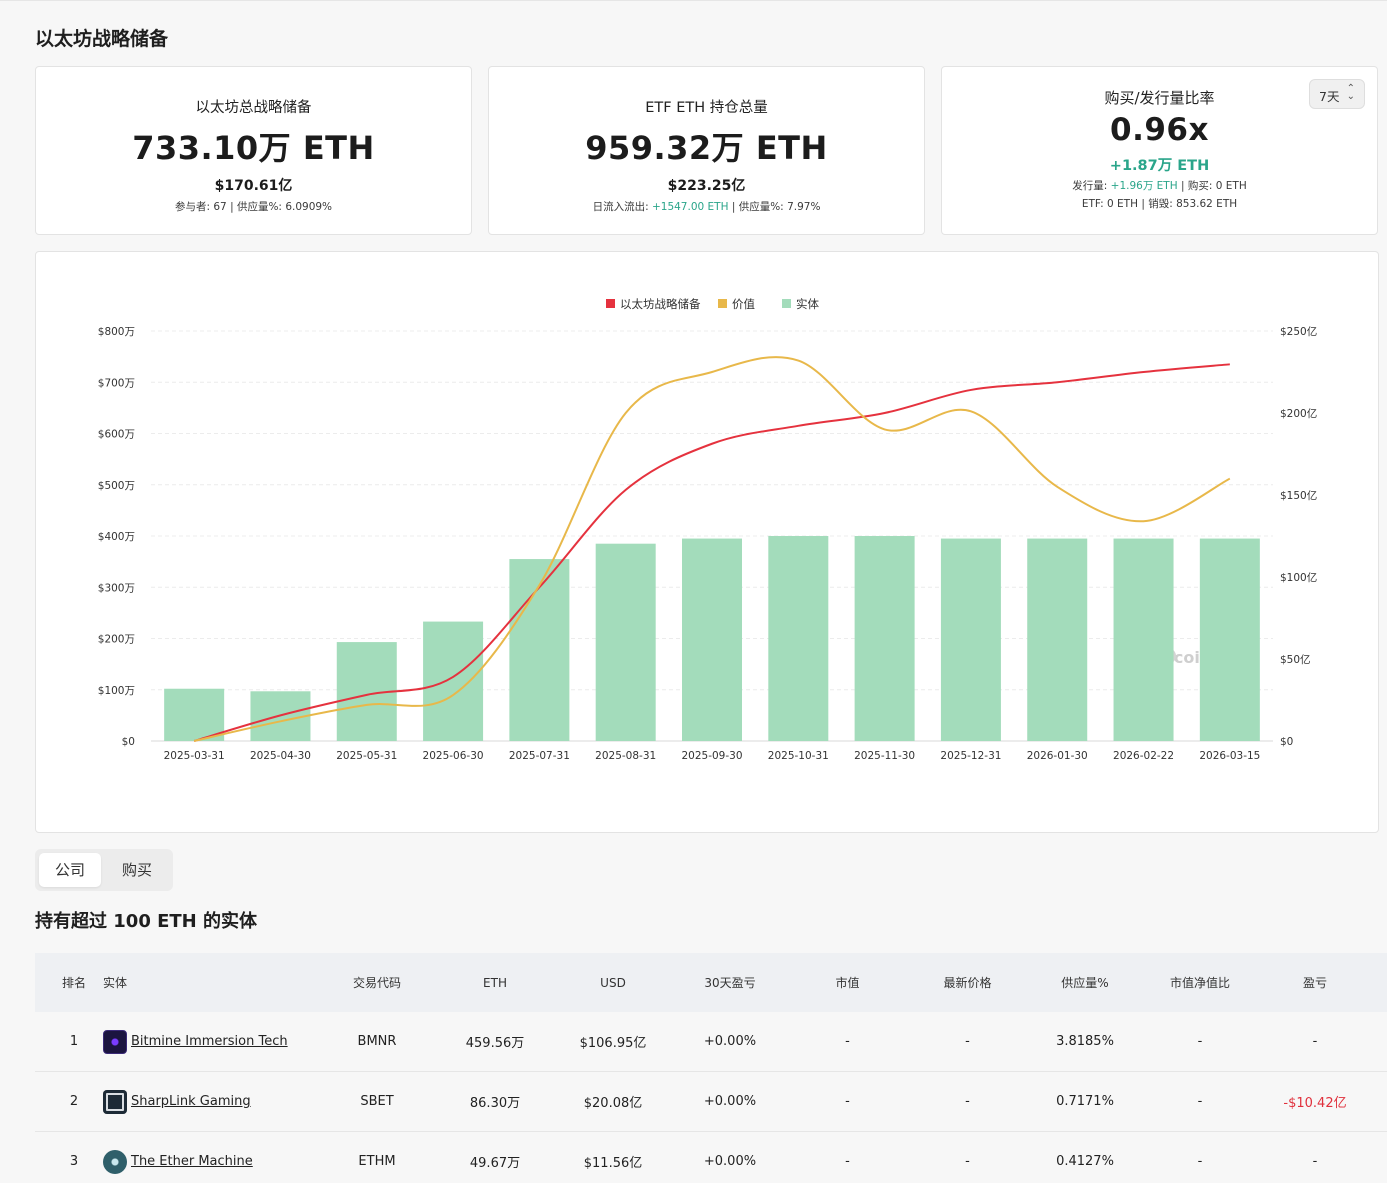 Image resolution: width=1387 pixels, height=1183 pixels. Describe the element at coordinates (1295, 659) in the screenshot. I see `right-axis-tick: $50亿` at that location.